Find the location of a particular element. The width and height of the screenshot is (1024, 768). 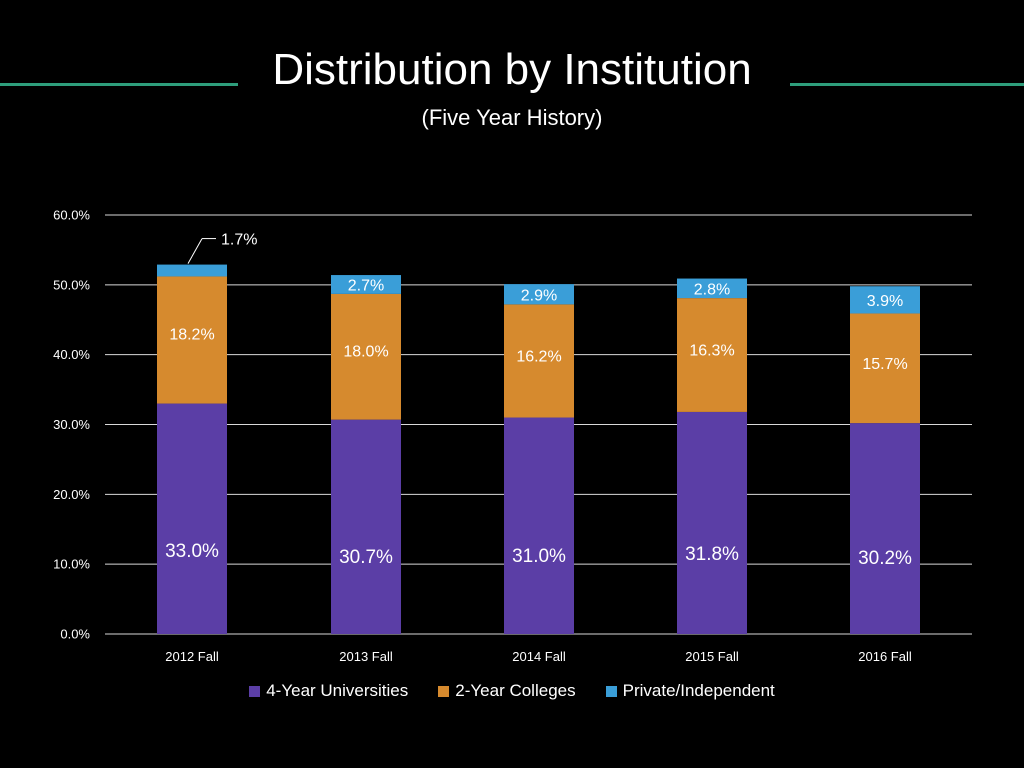

data-label: 15.7% is located at coordinates (884, 364).